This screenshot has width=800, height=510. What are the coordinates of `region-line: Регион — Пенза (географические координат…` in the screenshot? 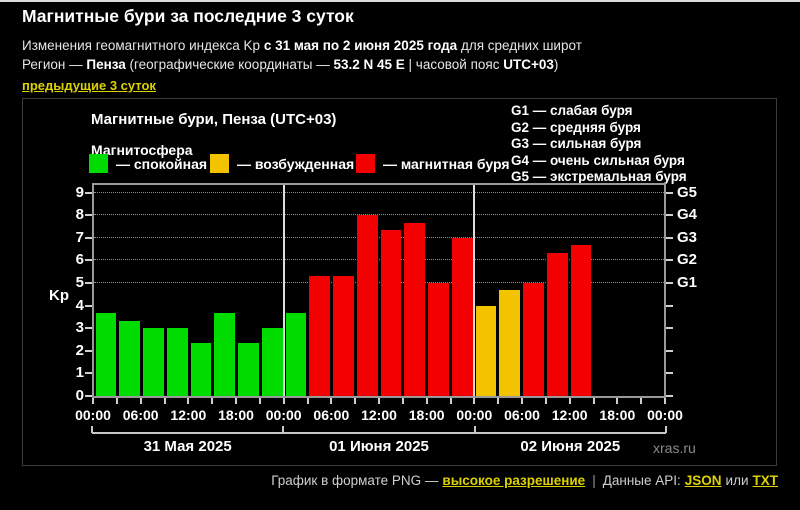 It's located at (290, 64).